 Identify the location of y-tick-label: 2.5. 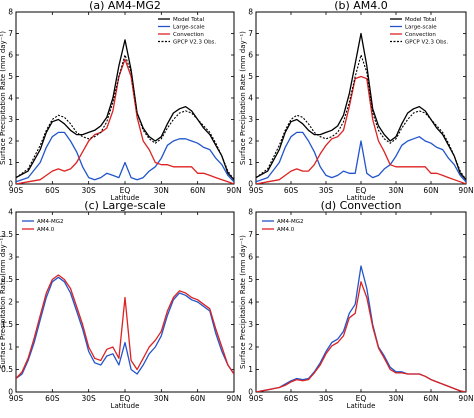
(7, 279).